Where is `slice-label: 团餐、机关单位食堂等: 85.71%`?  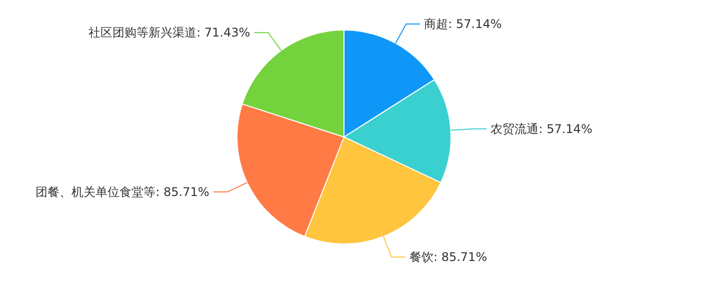 slice-label: 团餐、机关单位食堂等: 85.71% is located at coordinates (123, 191).